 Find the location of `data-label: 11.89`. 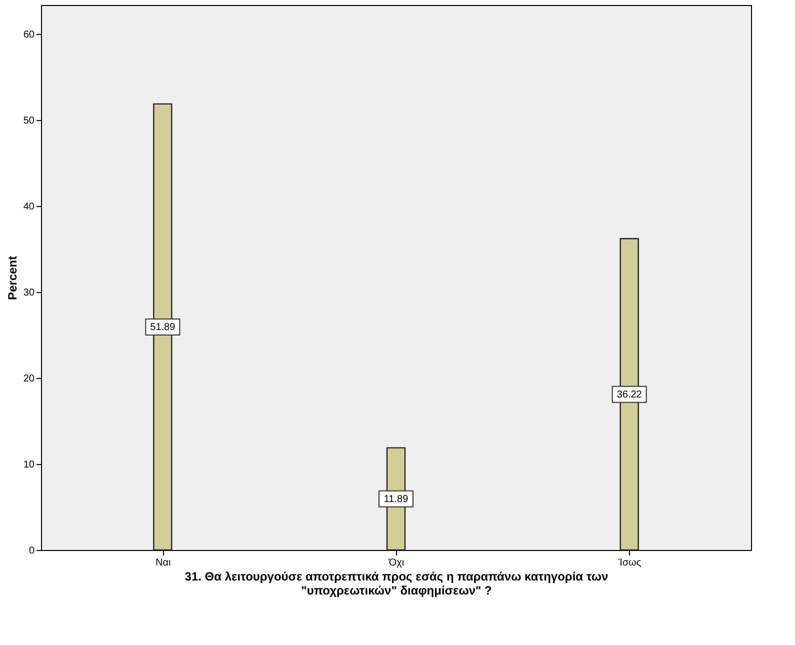

data-label: 11.89 is located at coordinates (396, 499).